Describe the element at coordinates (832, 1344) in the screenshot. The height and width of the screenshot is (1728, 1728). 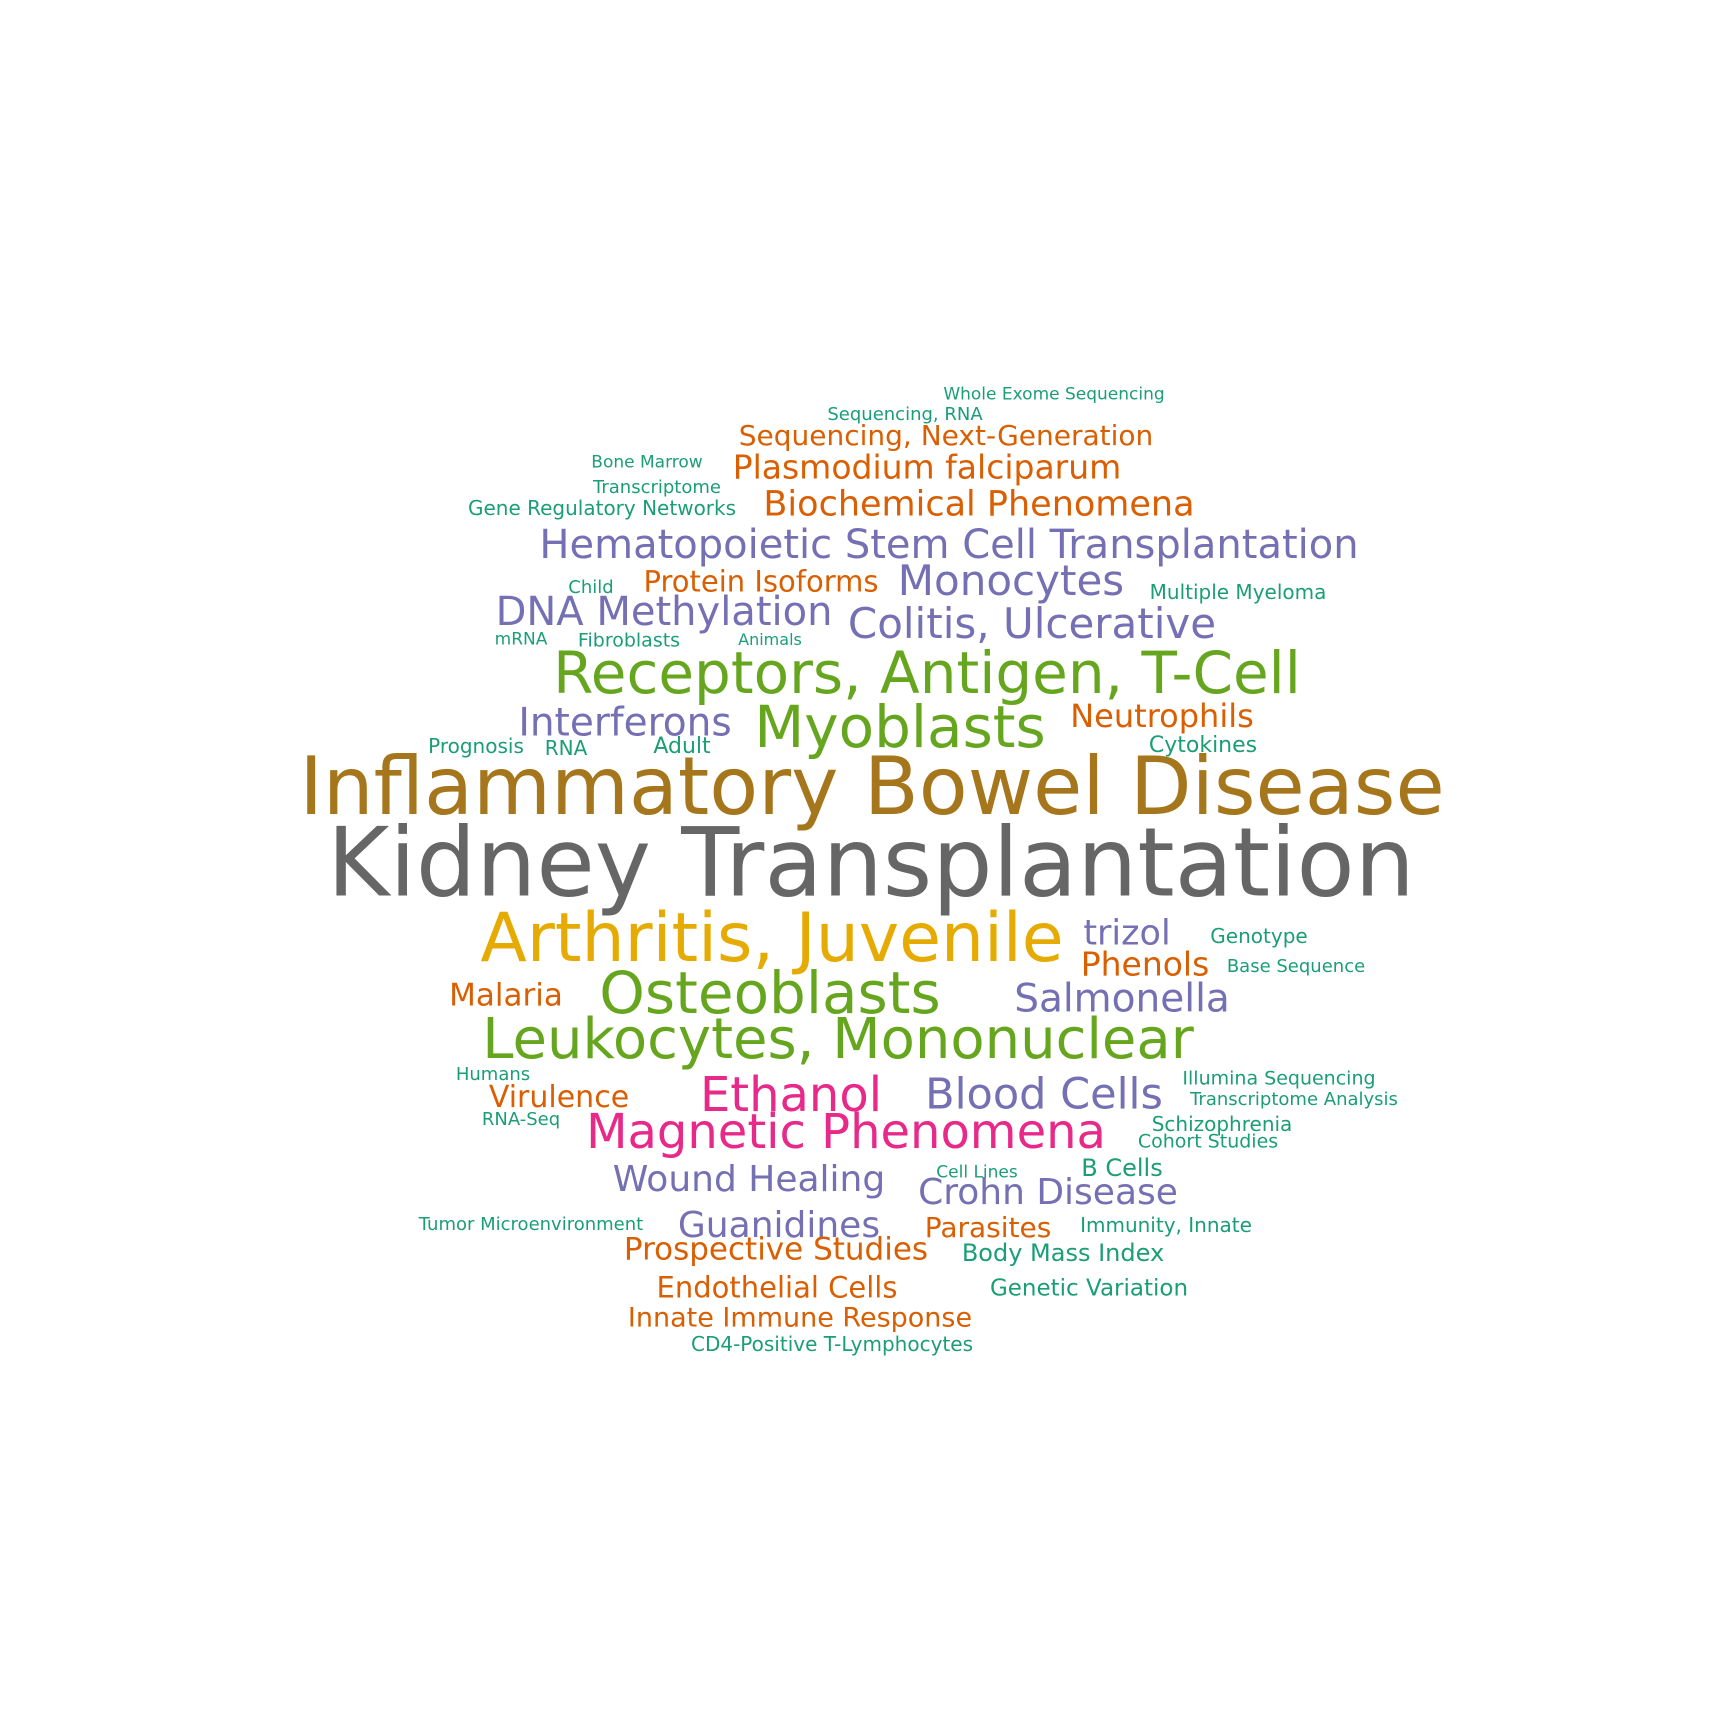
I see `word-cd4-positive-t-lymphocytes: CD4-Positive T-Lymphocytes` at that location.